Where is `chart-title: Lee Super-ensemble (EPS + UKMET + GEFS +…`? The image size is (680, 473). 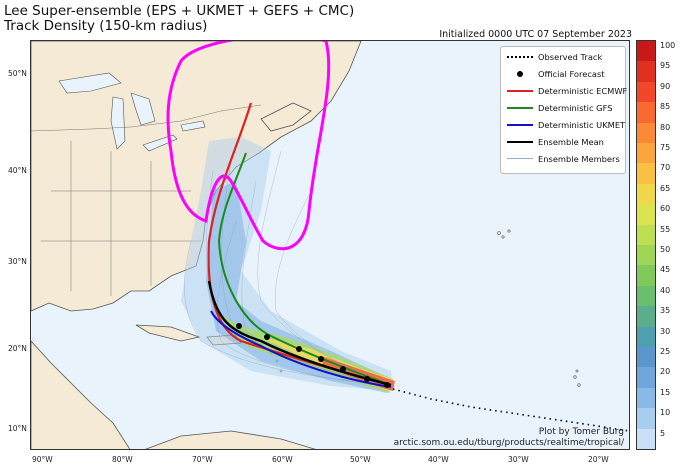 chart-title: Lee Super-ensemble (EPS + UKMET + GEFS +… is located at coordinates (179, 19).